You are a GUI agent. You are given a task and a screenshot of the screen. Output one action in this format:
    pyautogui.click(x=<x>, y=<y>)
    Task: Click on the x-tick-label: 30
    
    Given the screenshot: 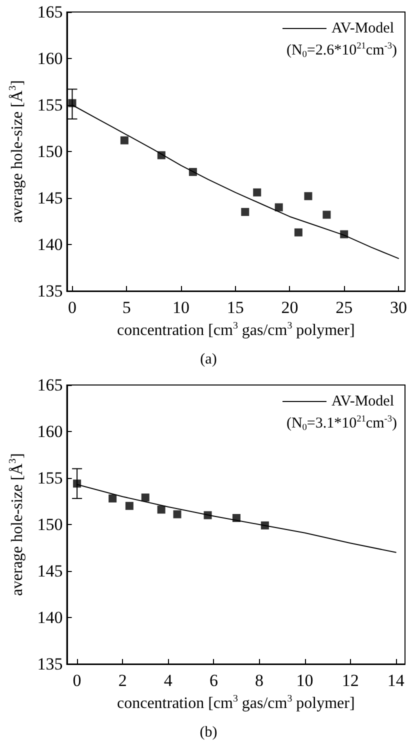 What is the action you would take?
    pyautogui.click(x=398, y=307)
    